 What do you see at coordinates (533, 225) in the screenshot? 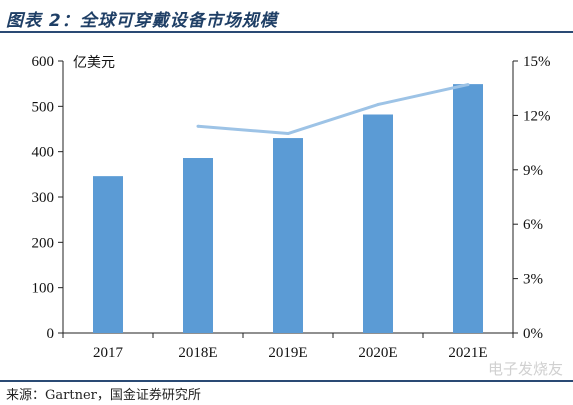
I see `y-right-tick-label: 6%` at bounding box center [533, 225].